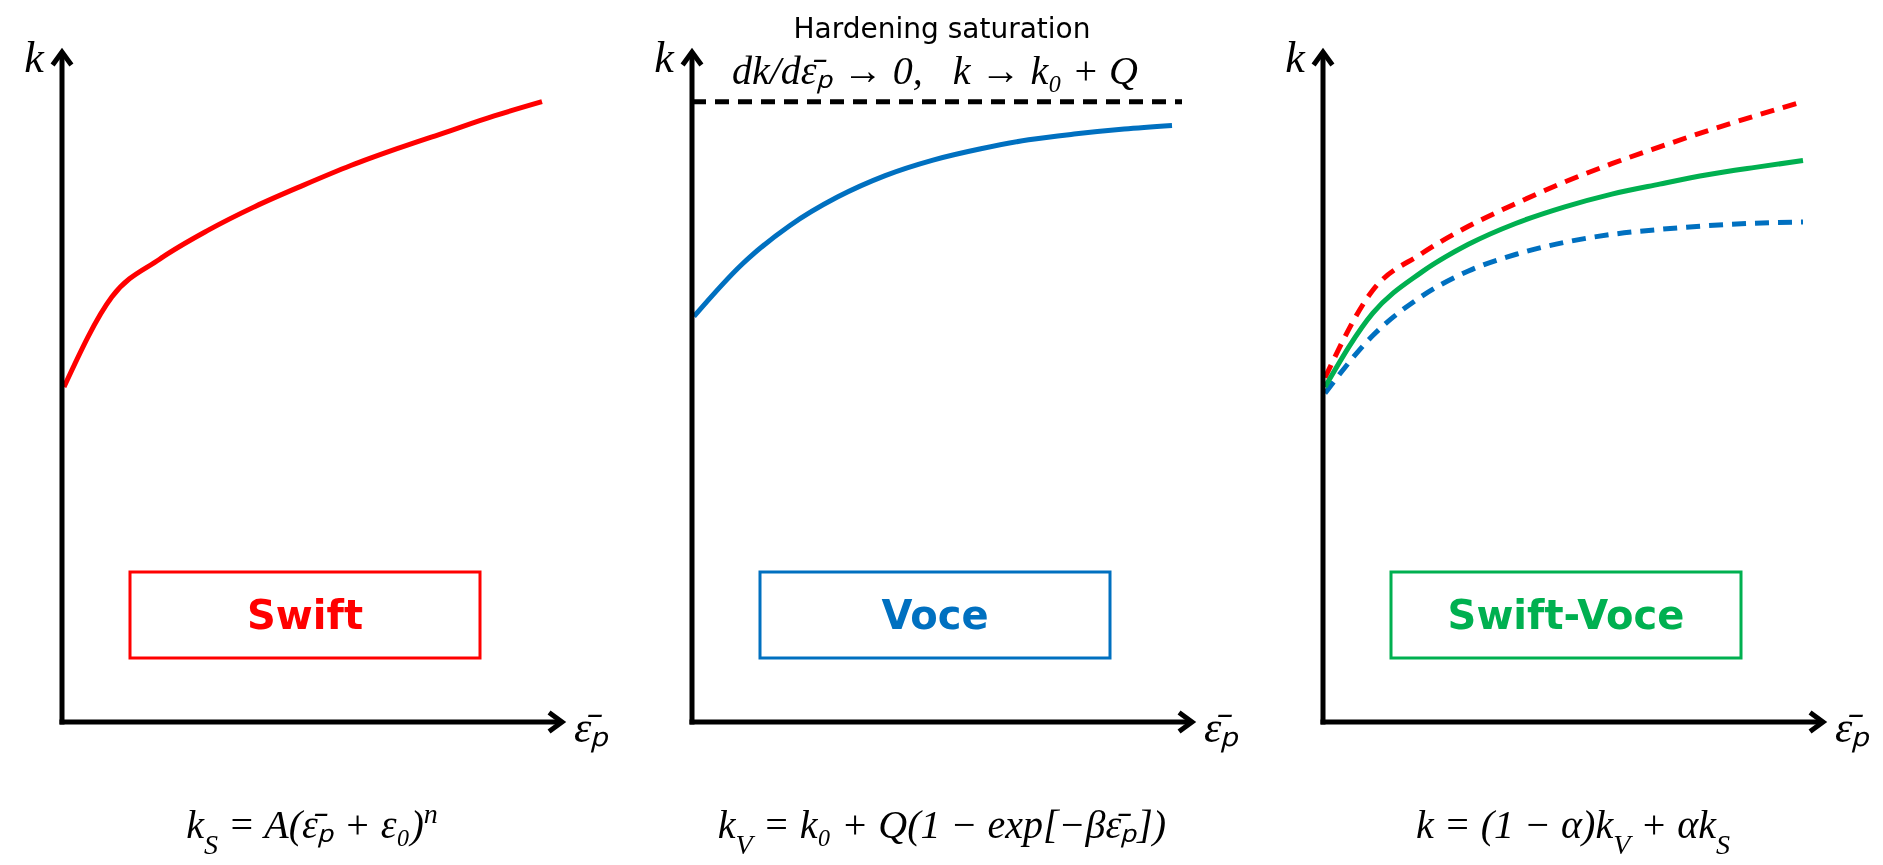 This screenshot has height=865, width=1883. Describe the element at coordinates (1566, 615) in the screenshot. I see `text: Swift-Voce` at that location.